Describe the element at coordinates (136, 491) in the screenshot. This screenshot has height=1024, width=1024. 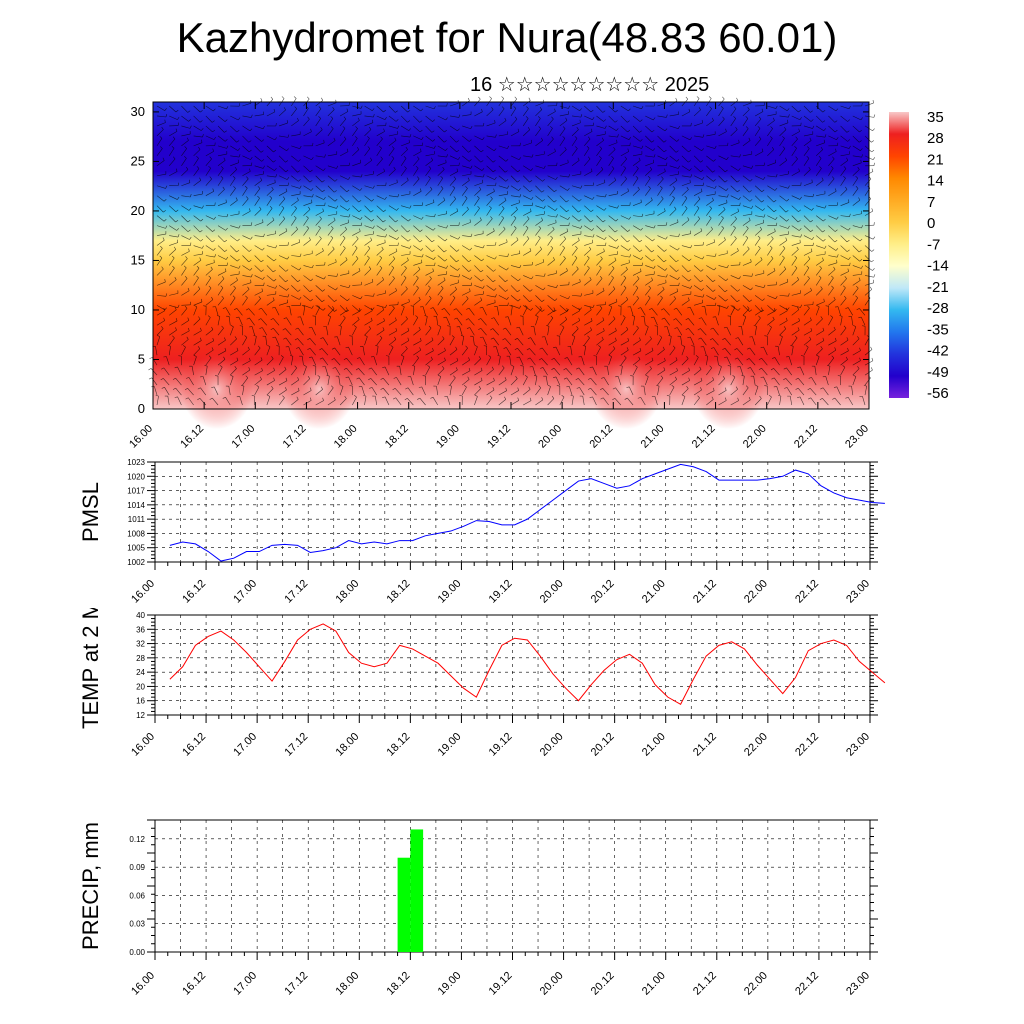
I see `y-tick-label: 1017` at that location.